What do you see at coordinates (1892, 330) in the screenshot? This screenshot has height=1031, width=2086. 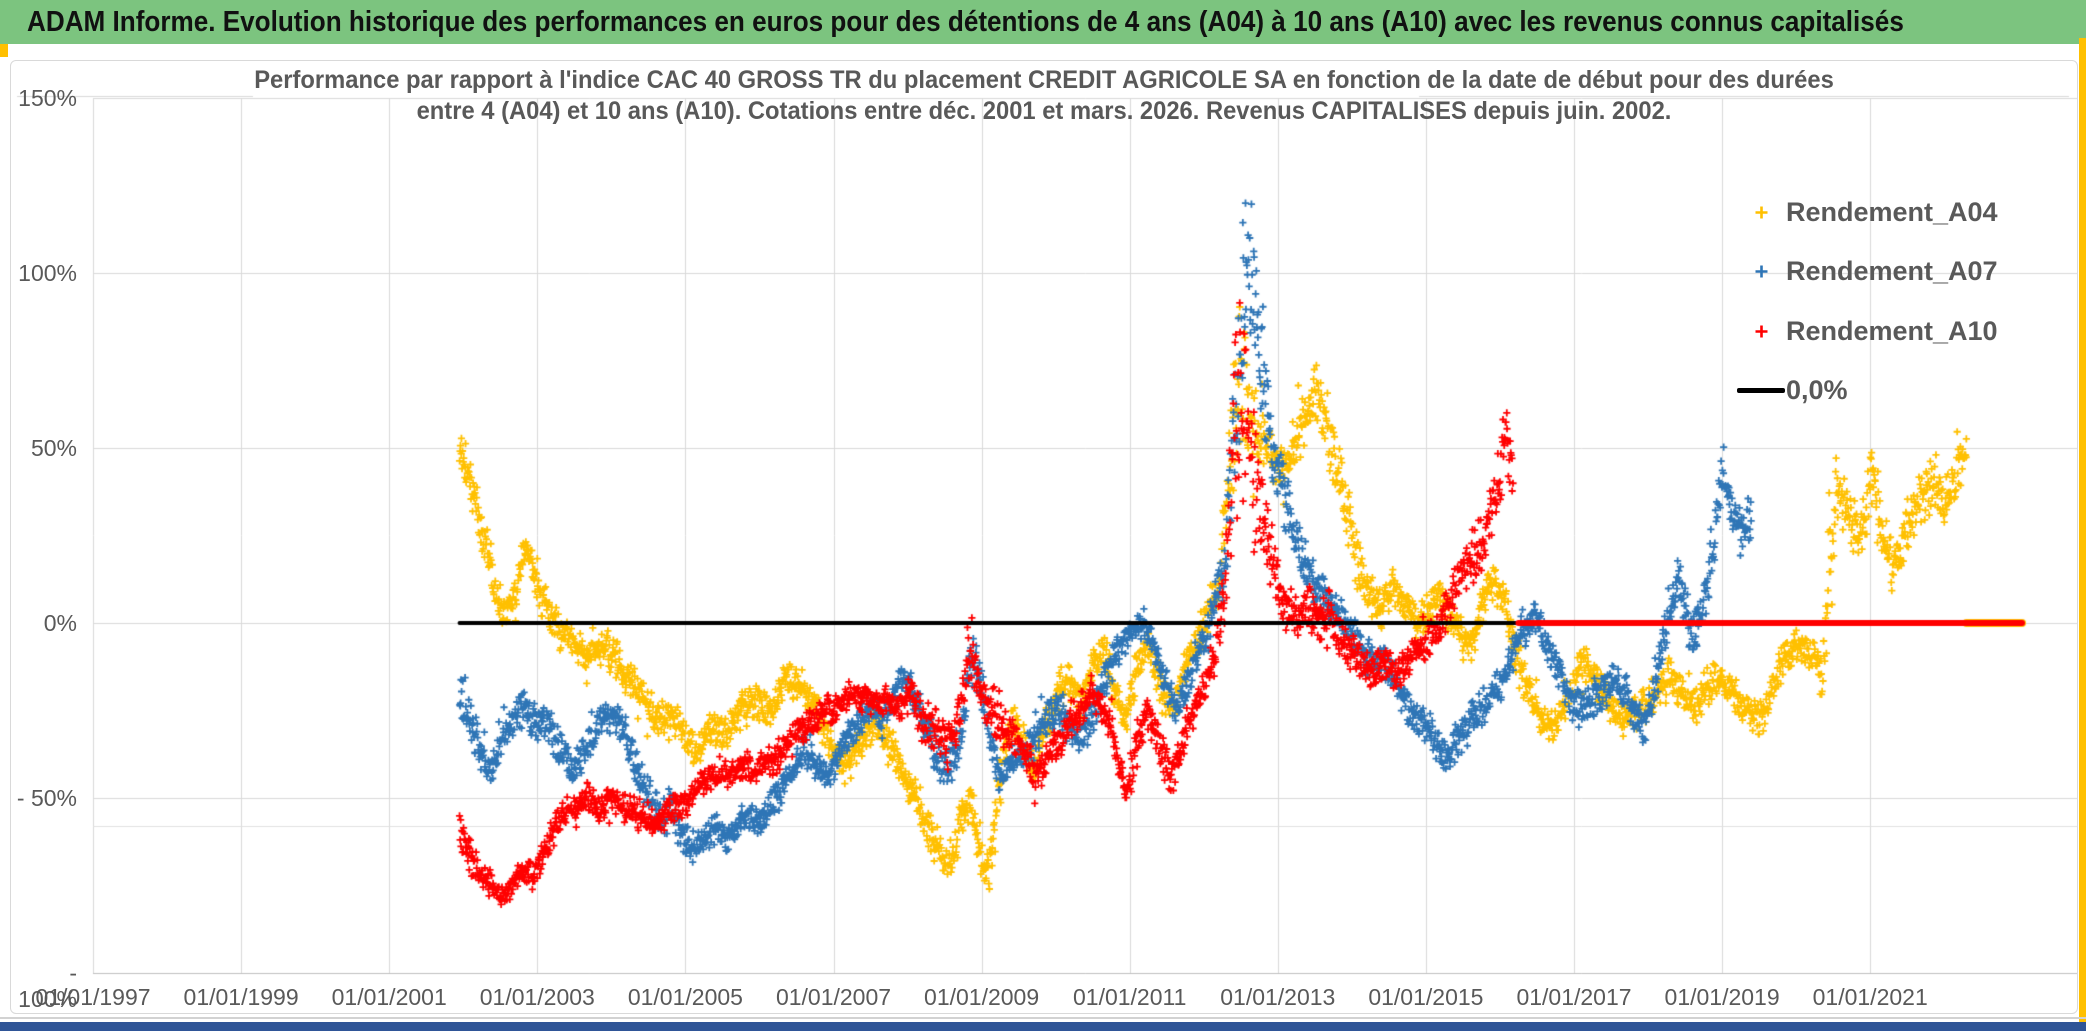 I see `legend-label: Rendement_A10` at bounding box center [1892, 330].